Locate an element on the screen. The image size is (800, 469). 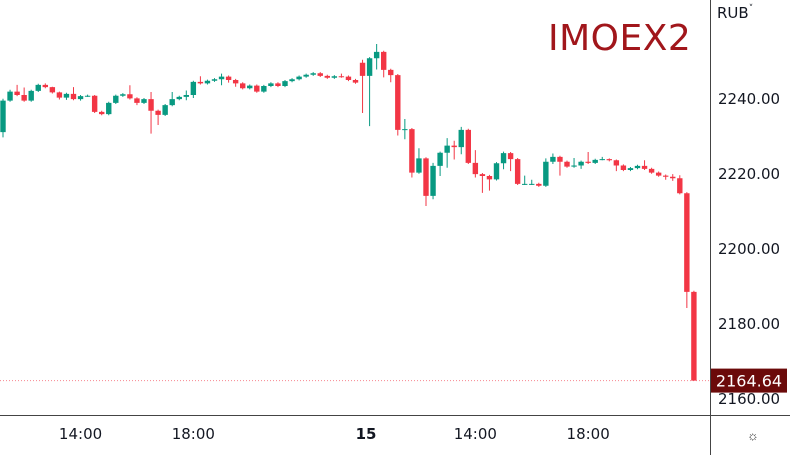
price-tick-label: 2220.00 is located at coordinates (749, 174).